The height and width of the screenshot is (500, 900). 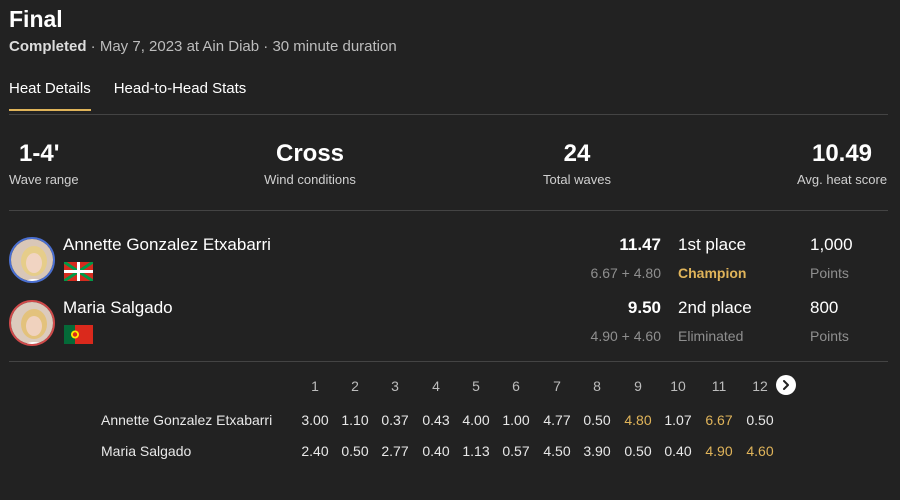 What do you see at coordinates (448, 210) in the screenshot?
I see `stats-divider` at bounding box center [448, 210].